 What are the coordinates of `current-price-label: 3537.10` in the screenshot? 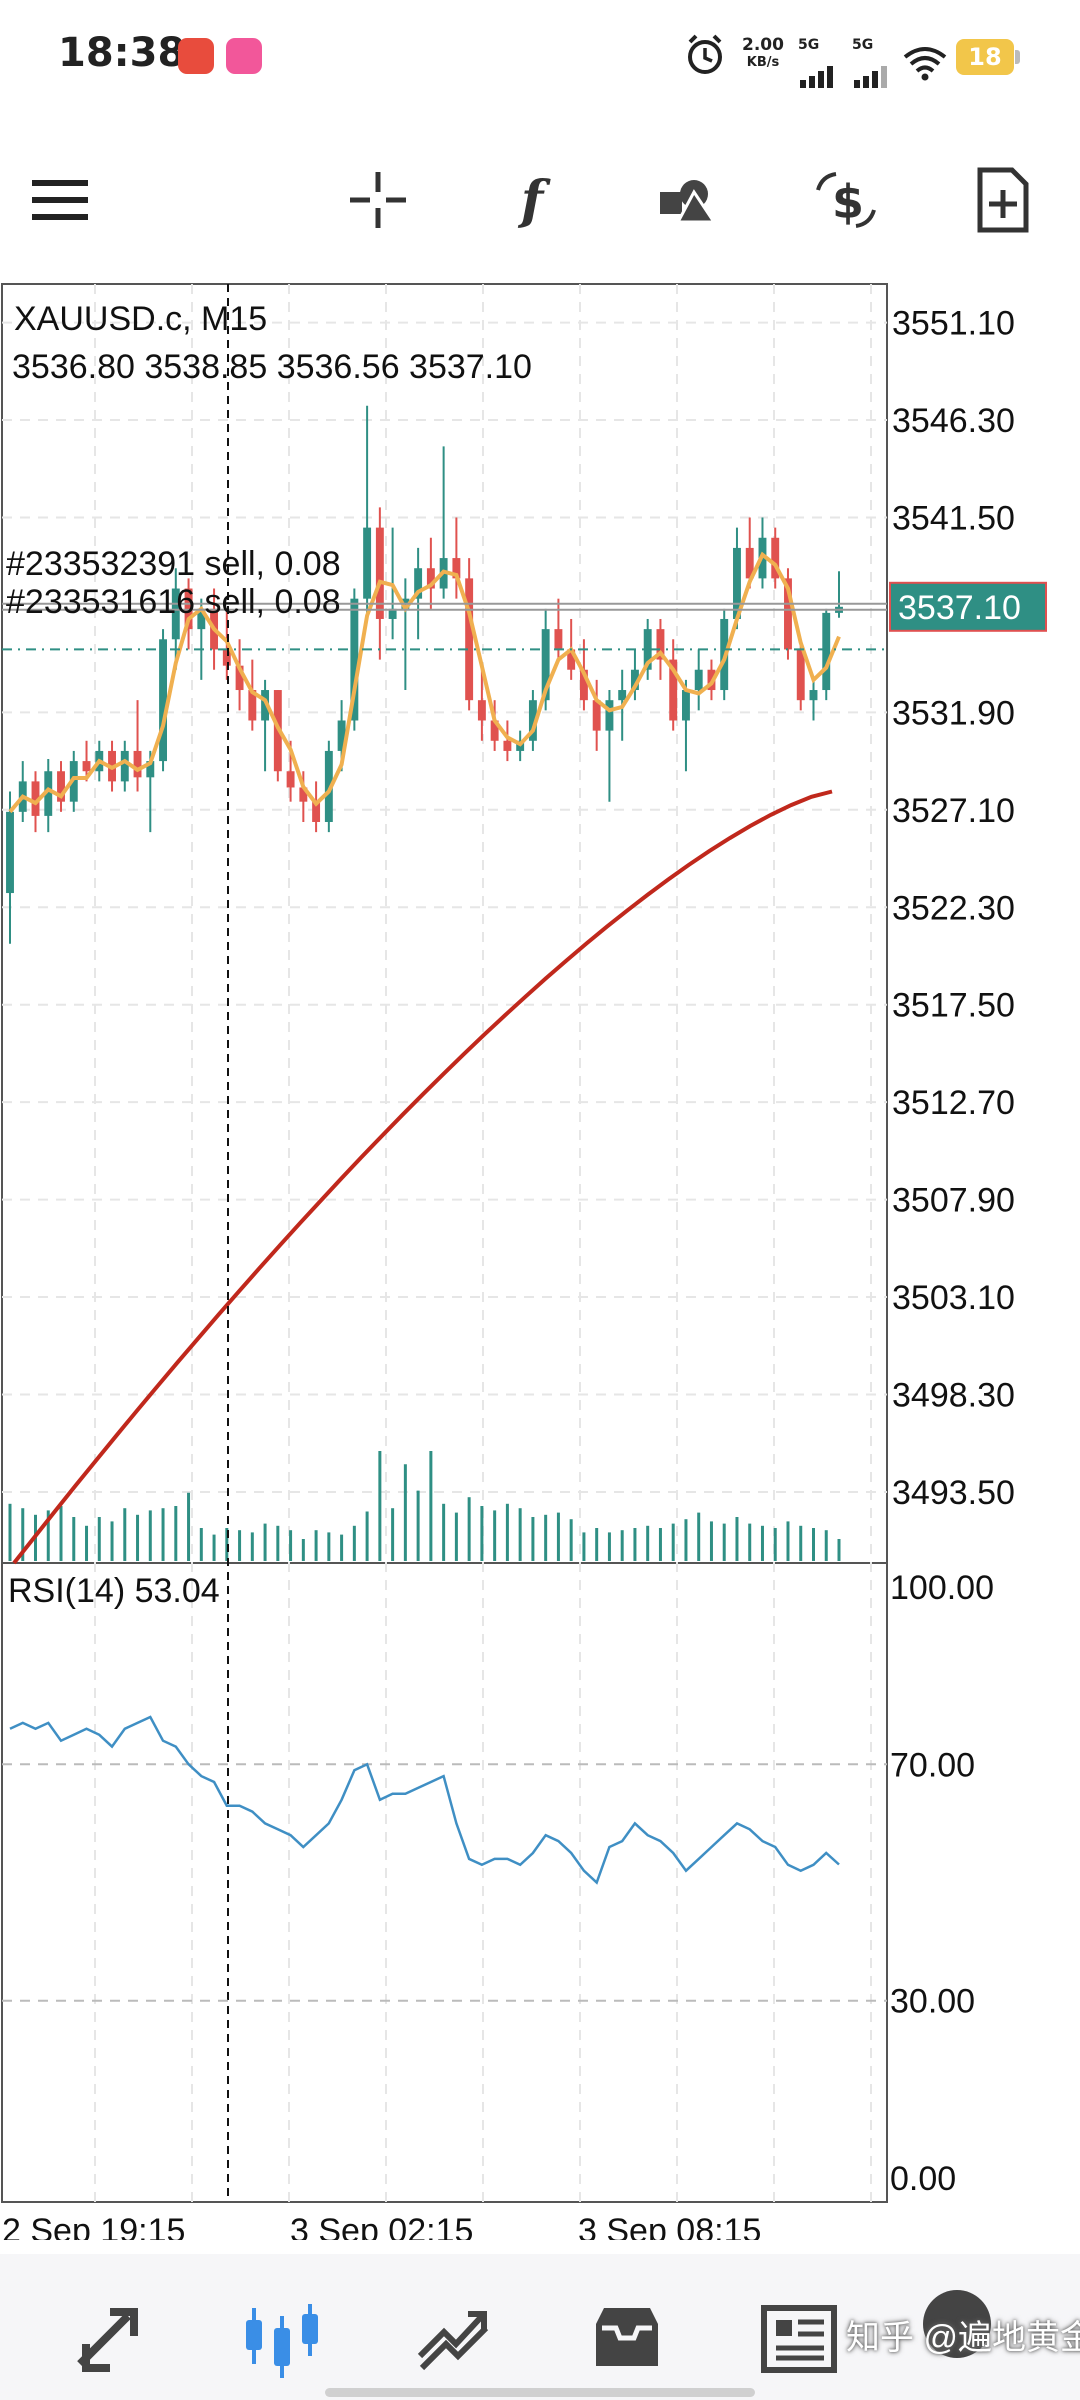 It's located at (959, 608).